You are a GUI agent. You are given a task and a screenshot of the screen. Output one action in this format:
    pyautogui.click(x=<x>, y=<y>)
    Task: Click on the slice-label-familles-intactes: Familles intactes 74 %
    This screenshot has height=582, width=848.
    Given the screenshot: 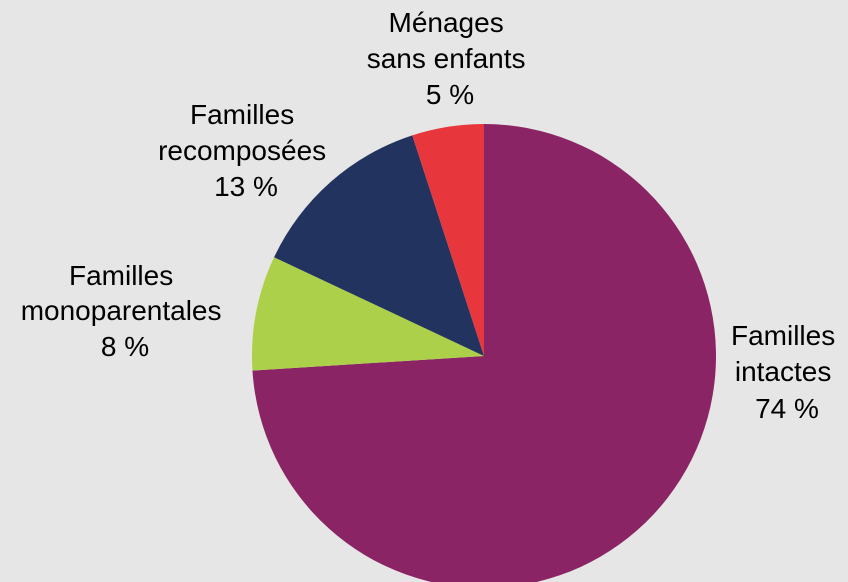 What is the action you would take?
    pyautogui.click(x=787, y=372)
    